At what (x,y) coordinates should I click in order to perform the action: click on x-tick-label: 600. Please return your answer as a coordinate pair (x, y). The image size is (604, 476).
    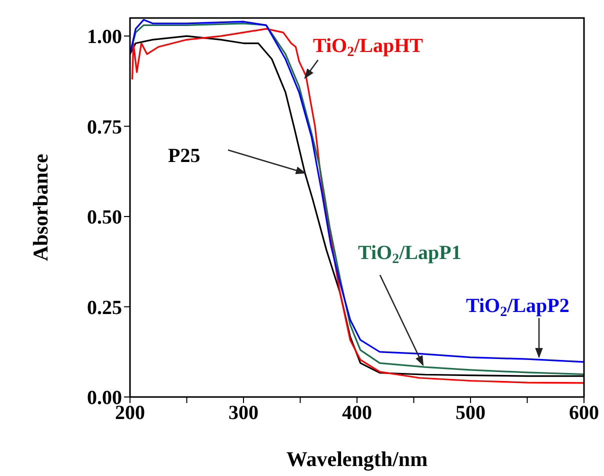
    Looking at the image, I should click on (584, 413).